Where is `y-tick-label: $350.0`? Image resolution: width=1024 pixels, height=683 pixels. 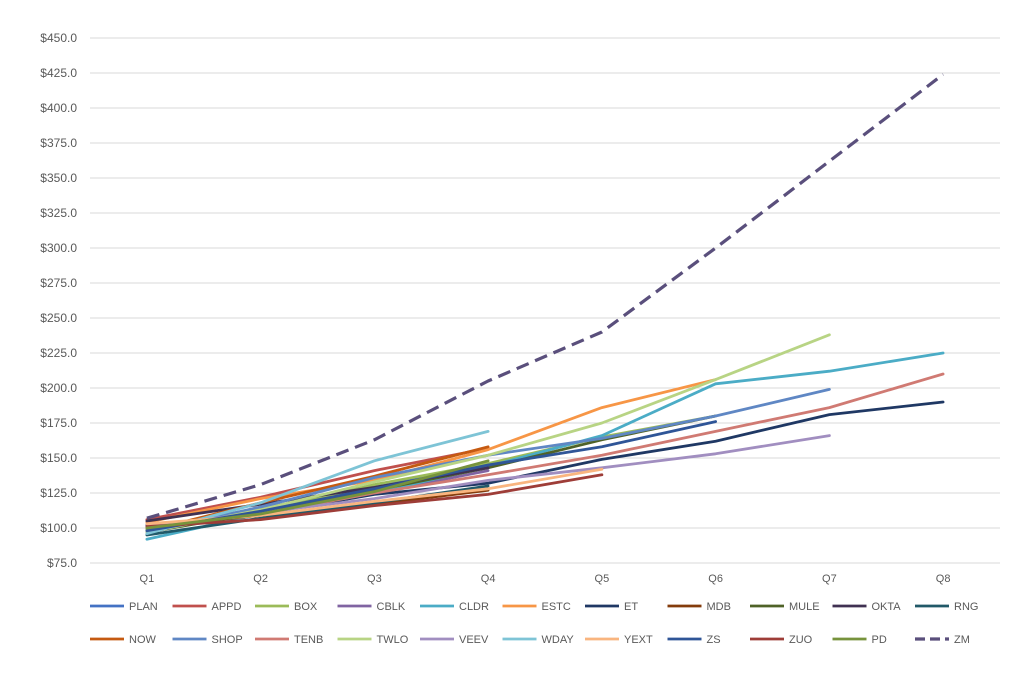 y-tick-label: $350.0 is located at coordinates (58, 178).